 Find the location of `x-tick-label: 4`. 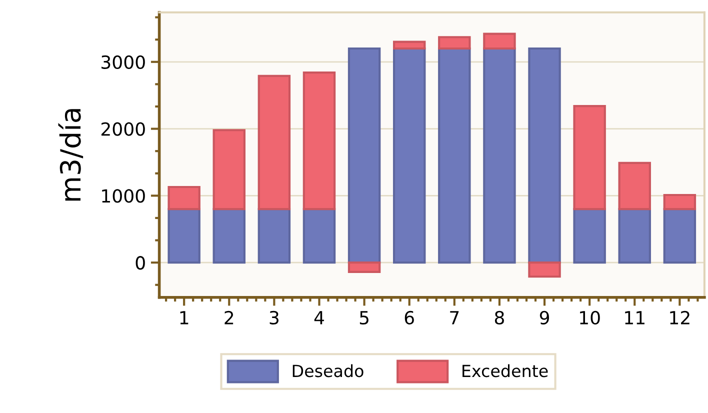

x-tick-label: 4 is located at coordinates (319, 317).